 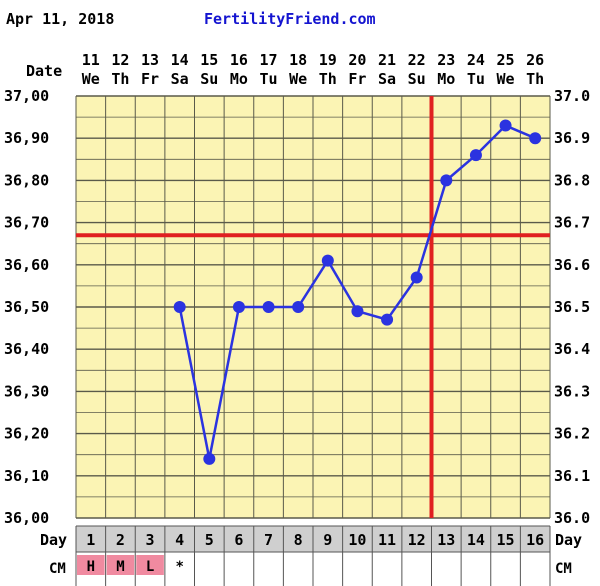 What do you see at coordinates (60, 19) in the screenshot?
I see `chart-date: Apr 11, 2018` at bounding box center [60, 19].